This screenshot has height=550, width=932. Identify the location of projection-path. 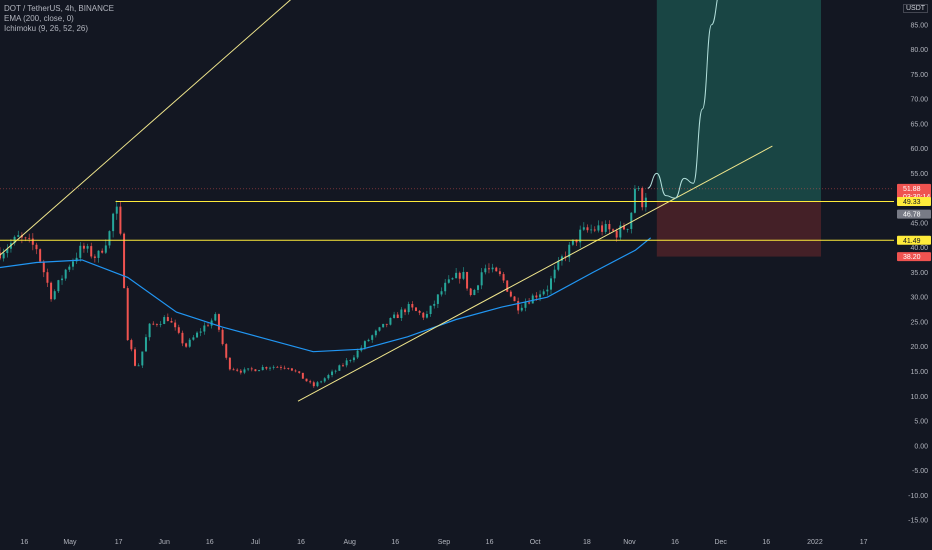
(682, 99).